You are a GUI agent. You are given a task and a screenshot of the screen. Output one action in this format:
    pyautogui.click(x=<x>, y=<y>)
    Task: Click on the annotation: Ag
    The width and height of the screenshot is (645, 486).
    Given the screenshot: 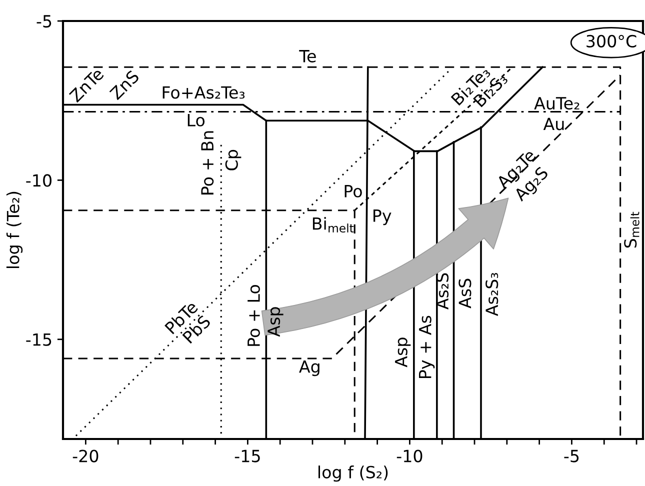 What is the action you would take?
    pyautogui.click(x=309, y=368)
    